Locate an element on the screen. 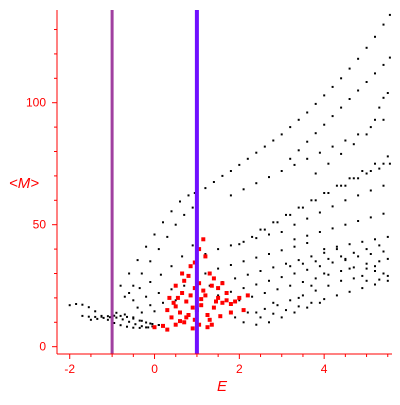  x-axis-label: E is located at coordinates (222, 386).